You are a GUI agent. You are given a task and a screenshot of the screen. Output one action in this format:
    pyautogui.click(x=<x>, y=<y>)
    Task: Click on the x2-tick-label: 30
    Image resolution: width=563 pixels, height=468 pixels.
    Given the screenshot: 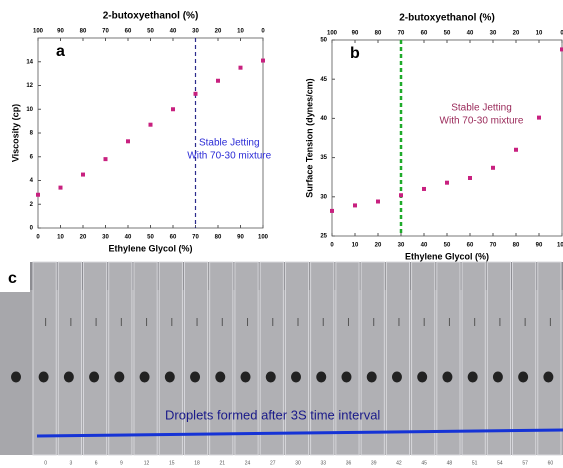 What is the action you would take?
    pyautogui.click(x=195, y=32)
    